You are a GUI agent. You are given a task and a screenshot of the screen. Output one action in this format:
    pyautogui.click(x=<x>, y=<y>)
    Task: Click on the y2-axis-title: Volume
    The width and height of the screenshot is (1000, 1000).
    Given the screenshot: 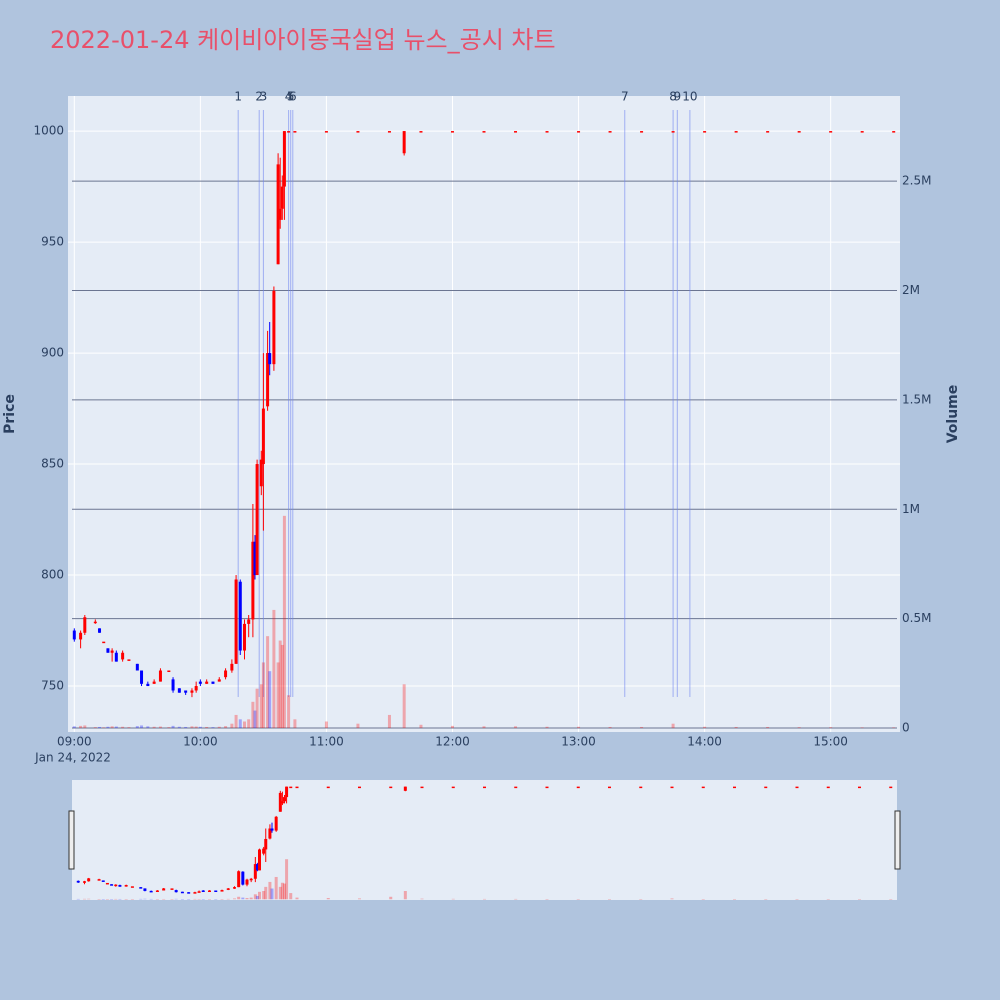 What is the action you would take?
    pyautogui.click(x=953, y=414)
    